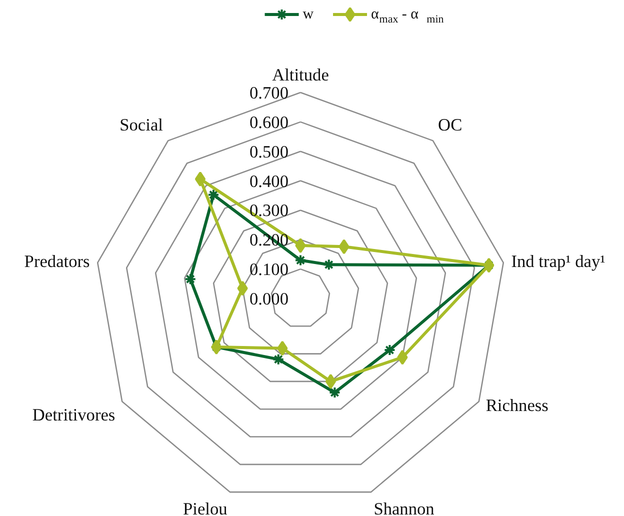 Image resolution: width=624 pixels, height=516 pixels. What do you see at coordinates (517, 405) in the screenshot?
I see `spoke-label: Richness` at bounding box center [517, 405].